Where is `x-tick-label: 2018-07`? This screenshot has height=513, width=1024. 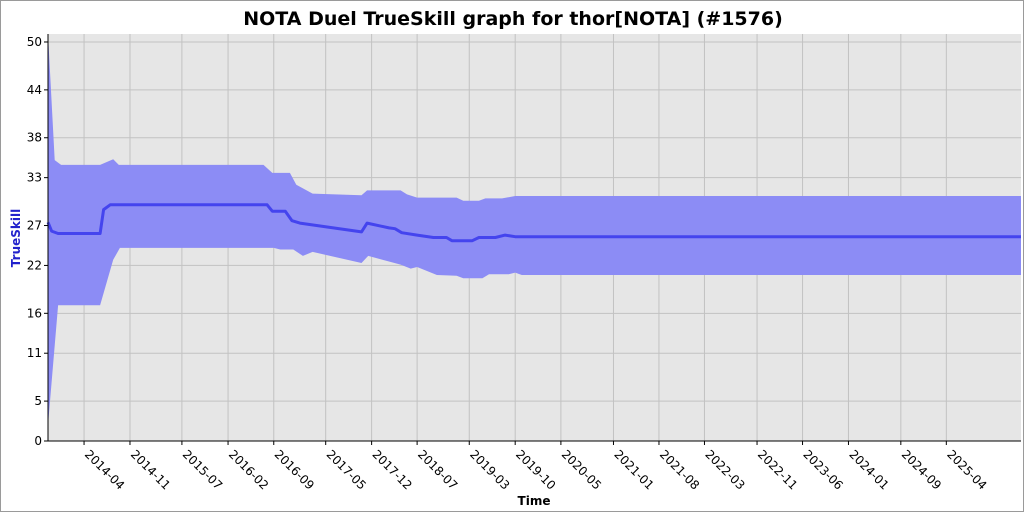 x-tick-label: 2018-07 is located at coordinates (437, 469).